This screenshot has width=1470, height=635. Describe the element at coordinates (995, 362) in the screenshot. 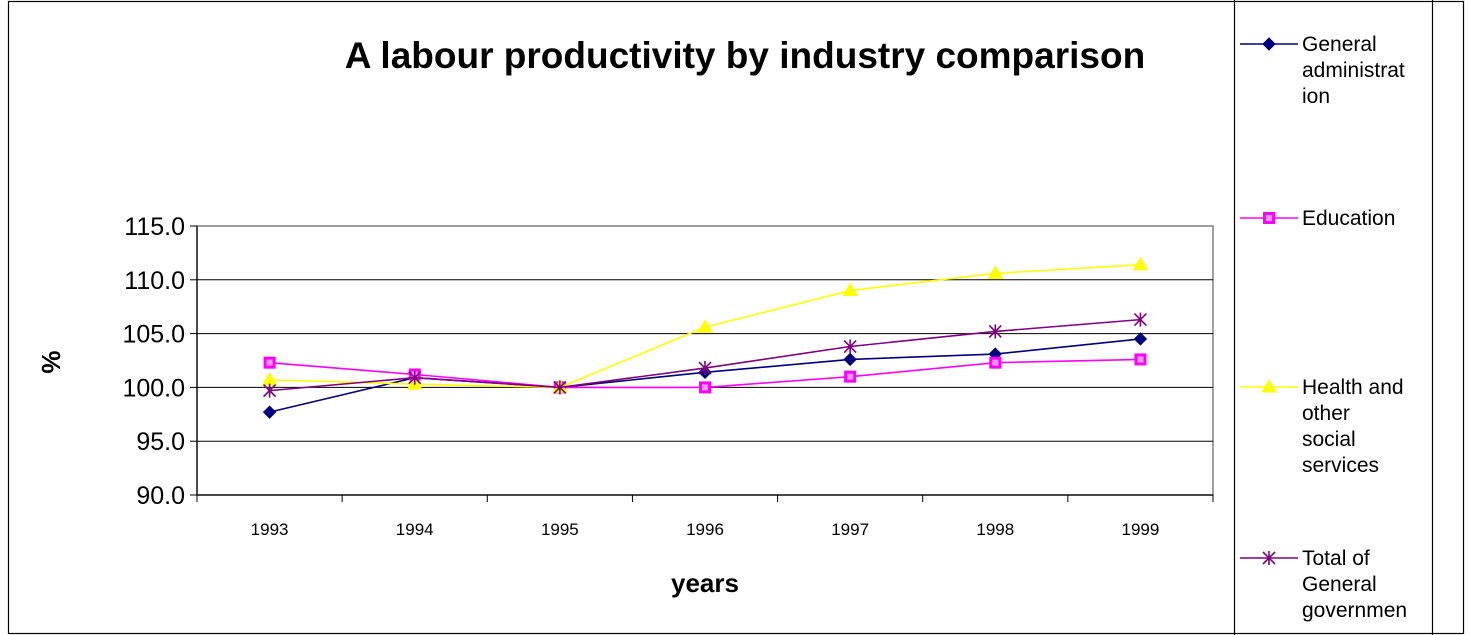

I see `data-point-1-5-inner` at that location.